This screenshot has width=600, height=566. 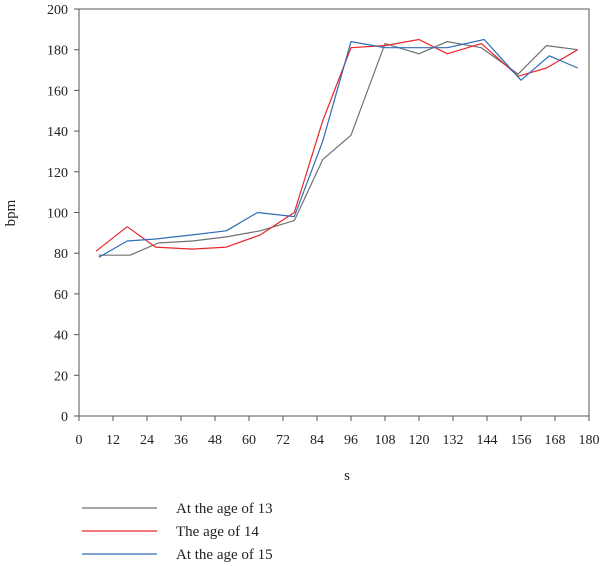 I want to click on x-tick-label: 36, so click(x=181, y=440).